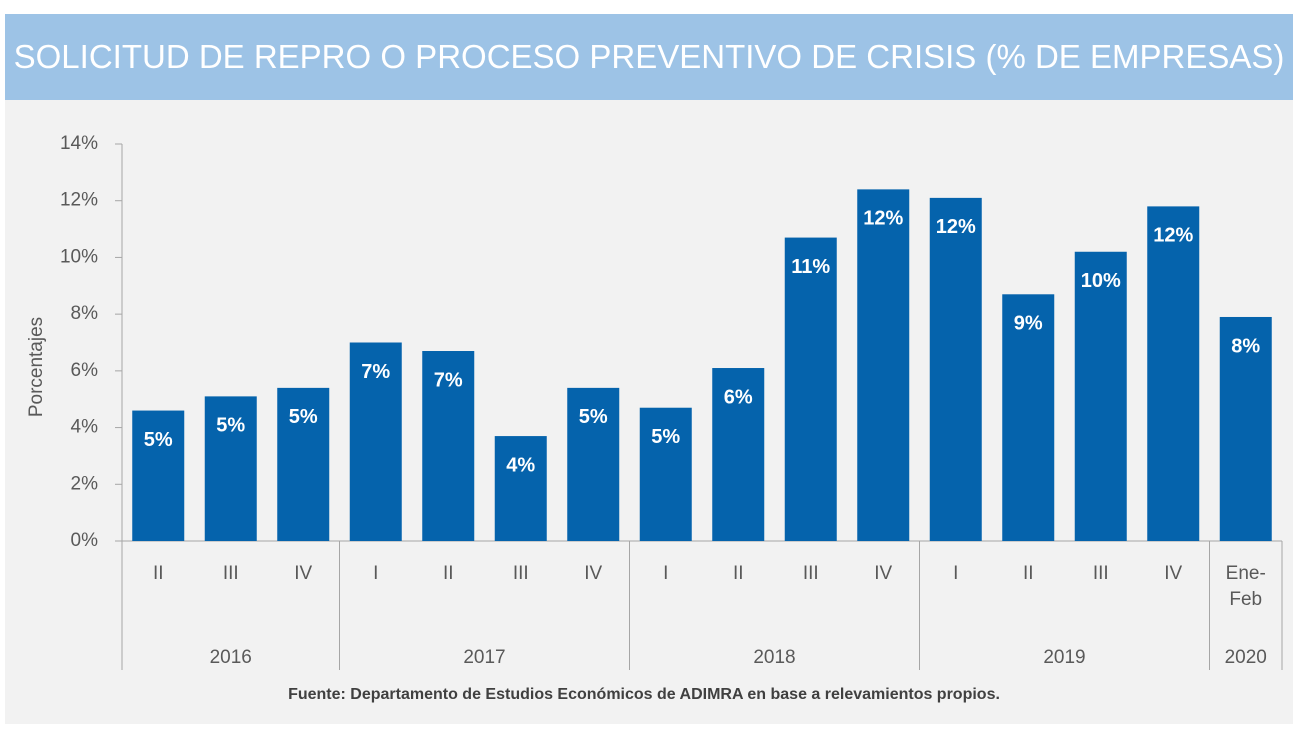 Image resolution: width=1298 pixels, height=731 pixels. Describe the element at coordinates (1028, 324) in the screenshot. I see `data-label: 9%` at that location.